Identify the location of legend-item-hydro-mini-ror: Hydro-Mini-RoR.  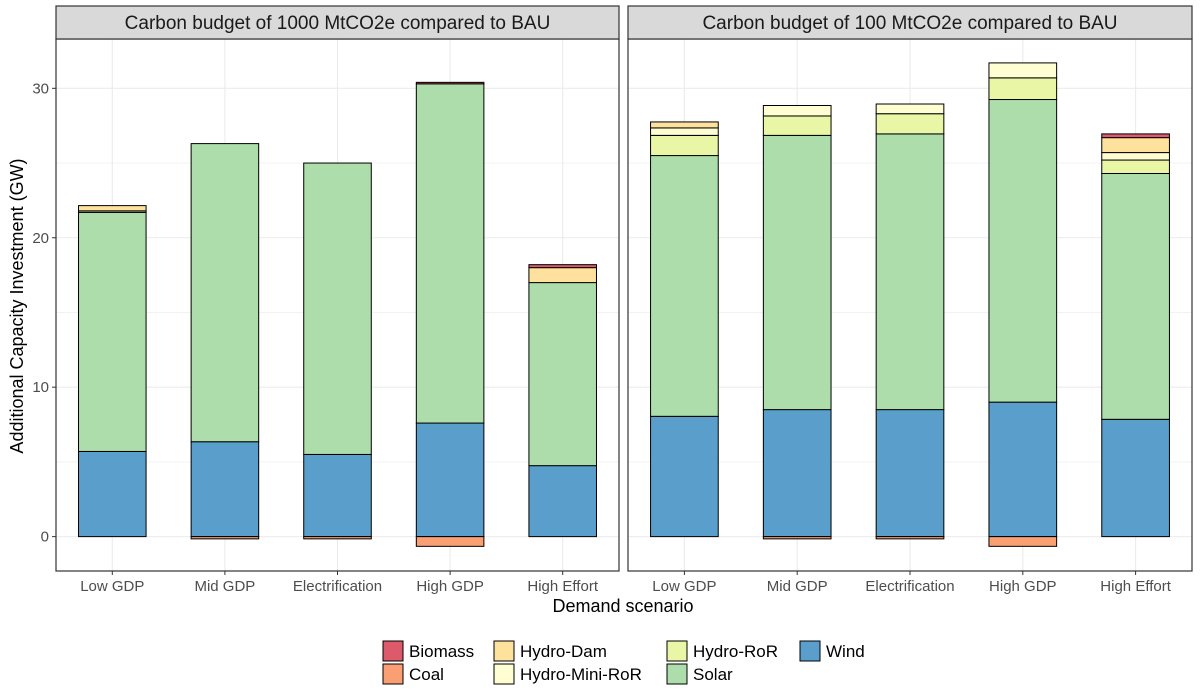
(567, 674).